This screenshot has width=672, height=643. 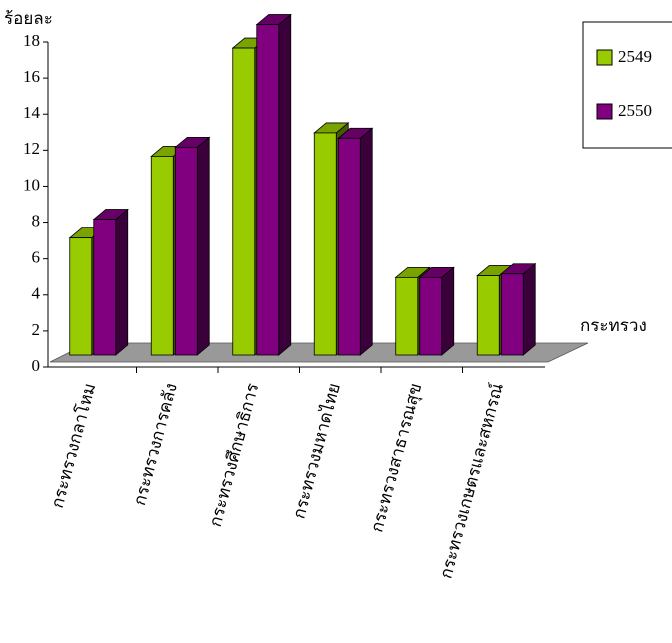 I want to click on x-tick-label: กระทรวงกลาโหม, so click(x=73, y=445).